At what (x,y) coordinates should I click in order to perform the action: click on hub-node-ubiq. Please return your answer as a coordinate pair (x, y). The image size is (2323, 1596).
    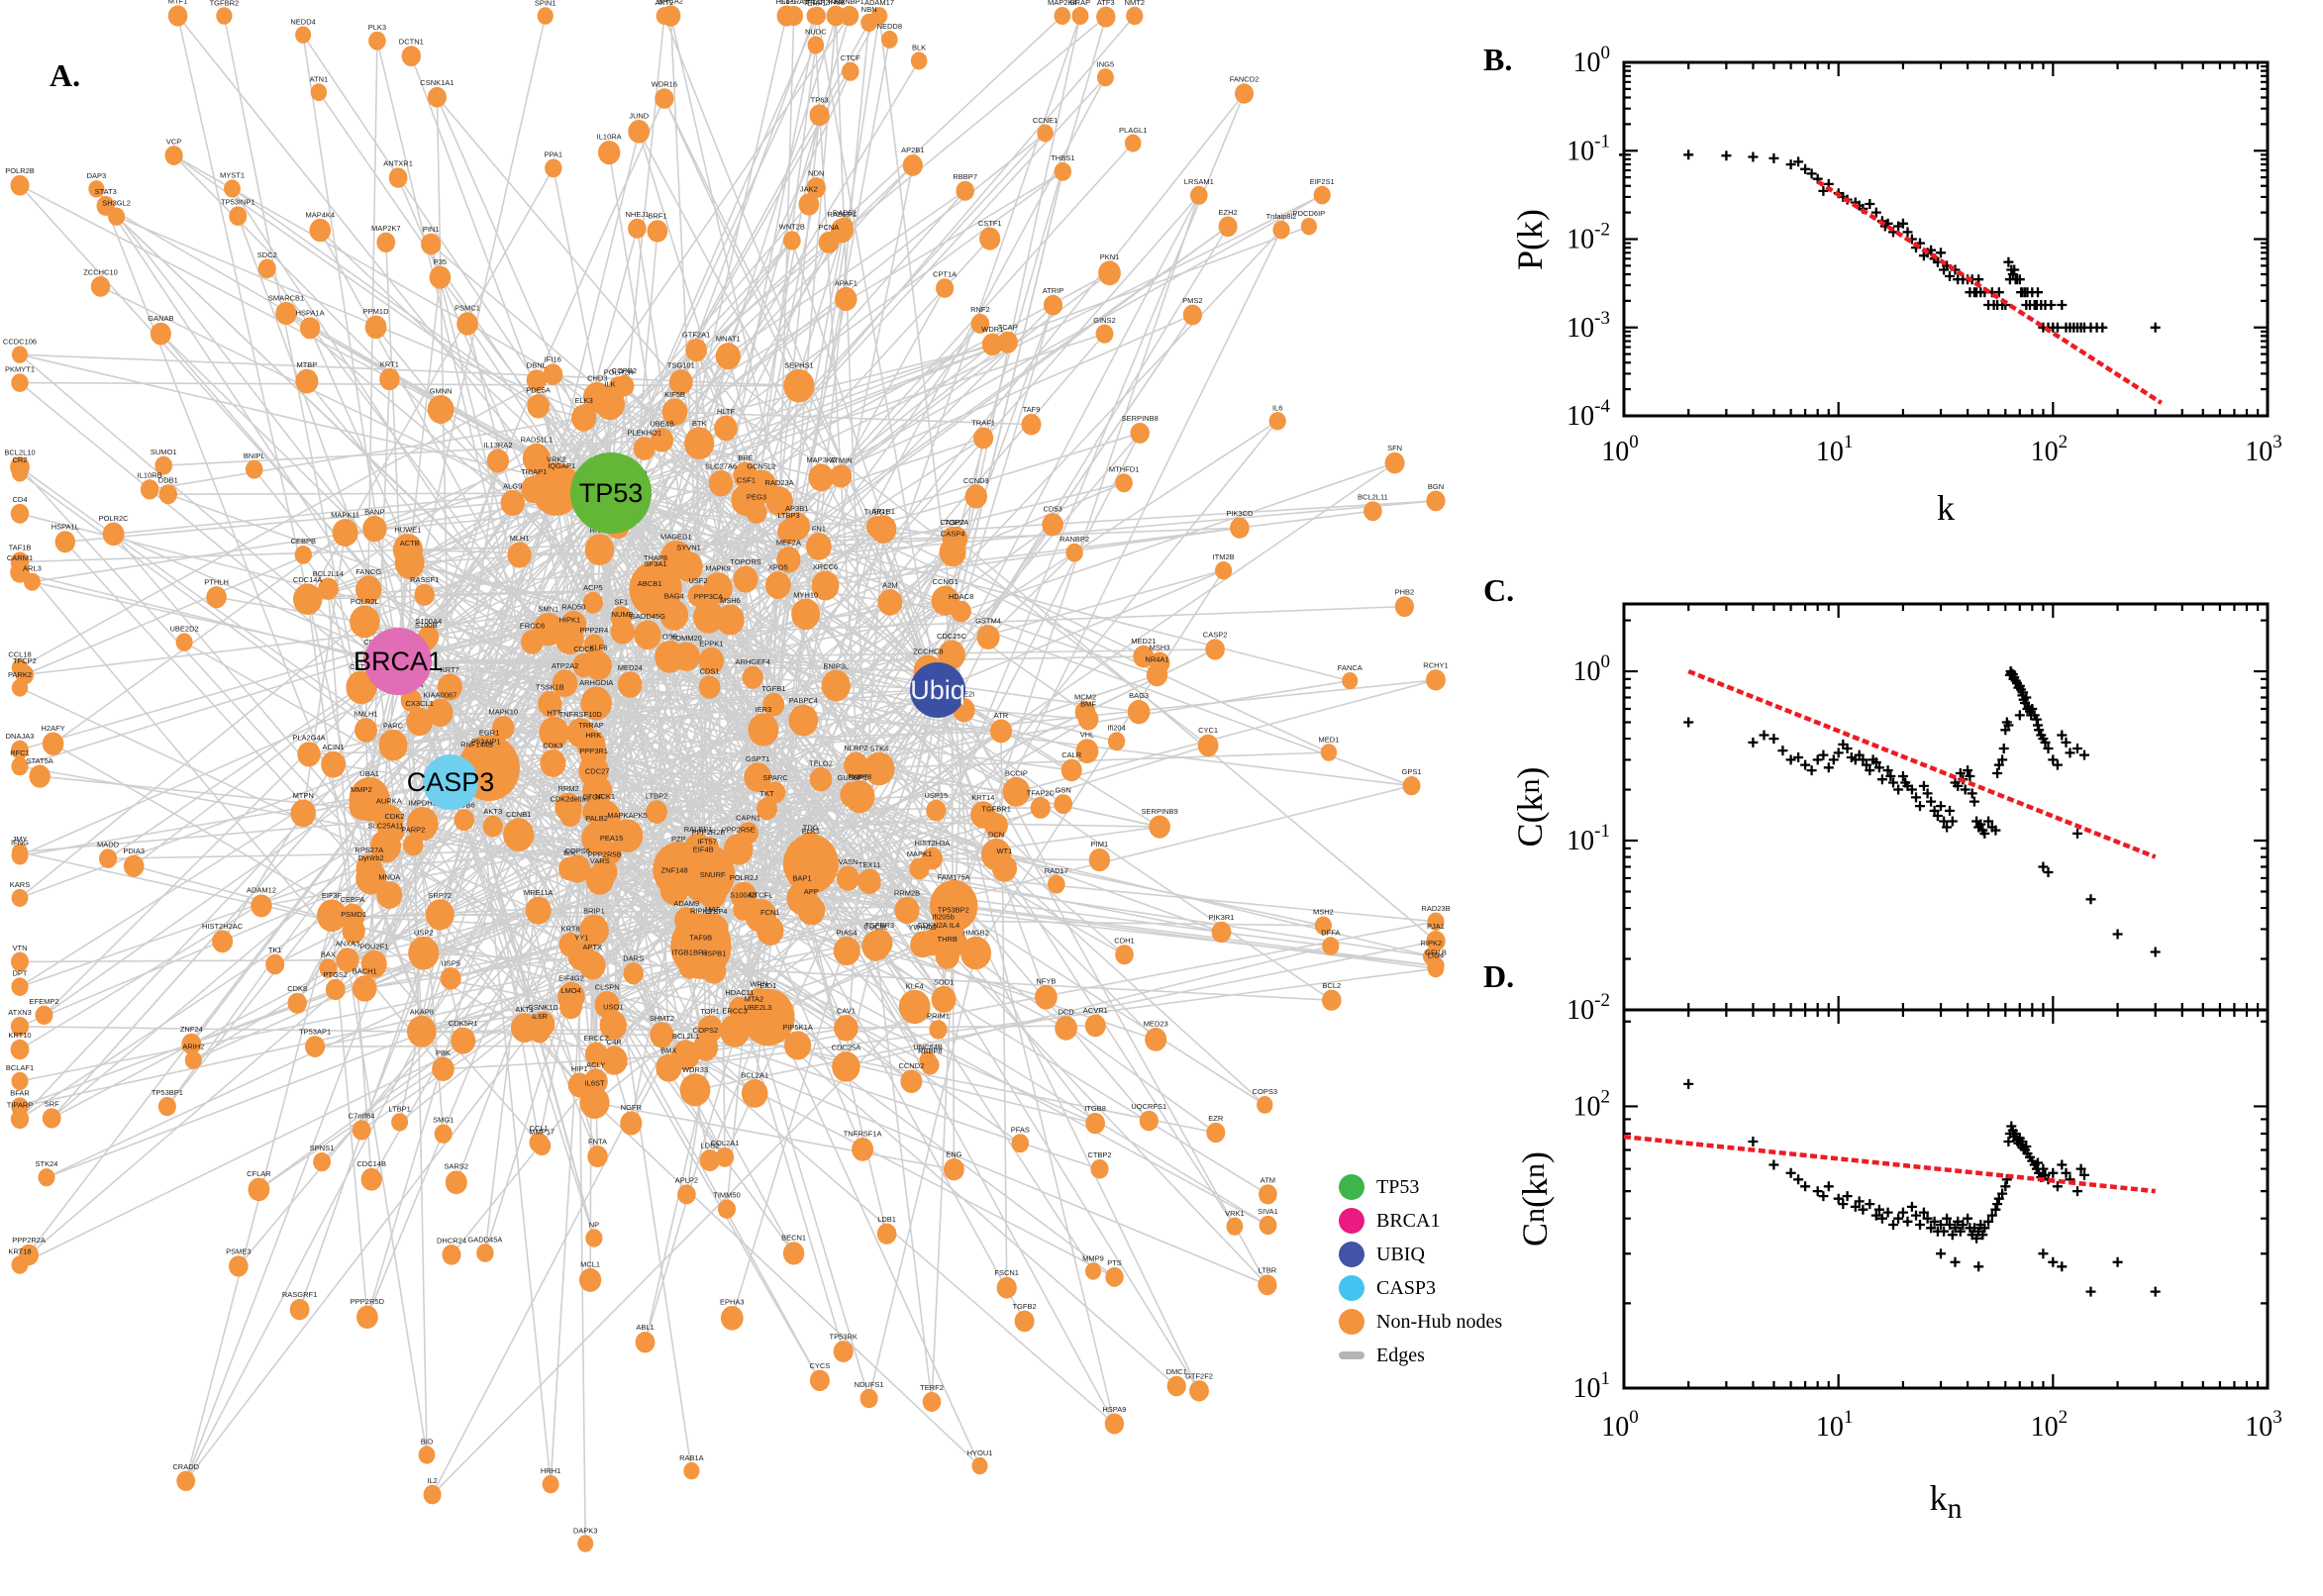
    Looking at the image, I should click on (937, 690).